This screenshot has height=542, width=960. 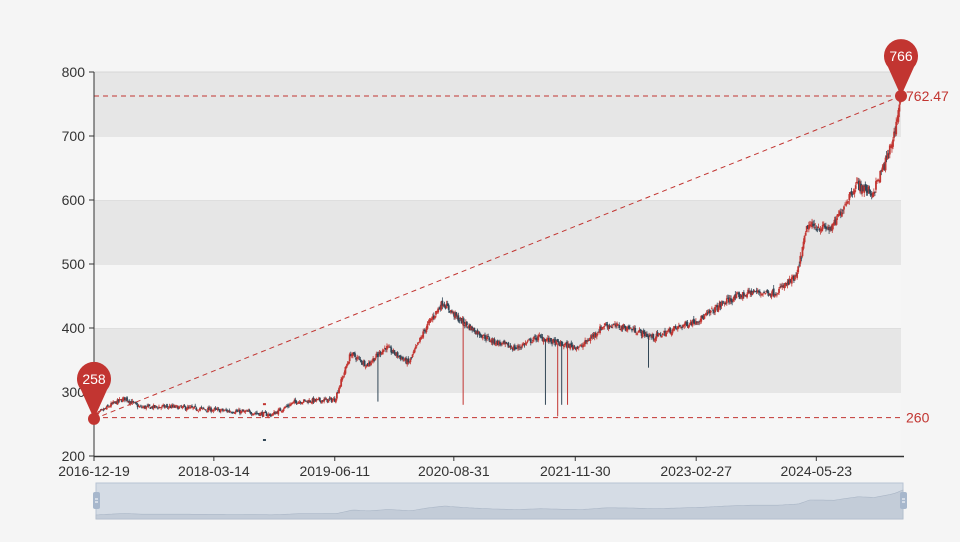 What do you see at coordinates (901, 96) in the screenshot?
I see `mark-dot-max` at bounding box center [901, 96].